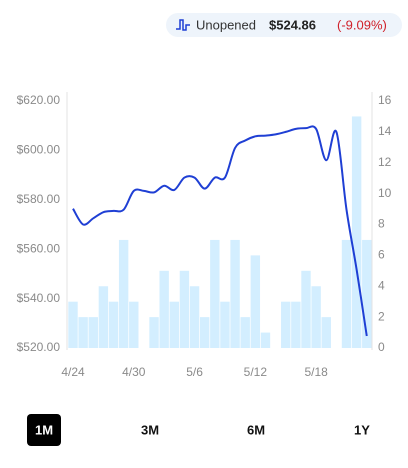  What do you see at coordinates (73, 372) in the screenshot?
I see `x-tick-label: 4/24` at bounding box center [73, 372].